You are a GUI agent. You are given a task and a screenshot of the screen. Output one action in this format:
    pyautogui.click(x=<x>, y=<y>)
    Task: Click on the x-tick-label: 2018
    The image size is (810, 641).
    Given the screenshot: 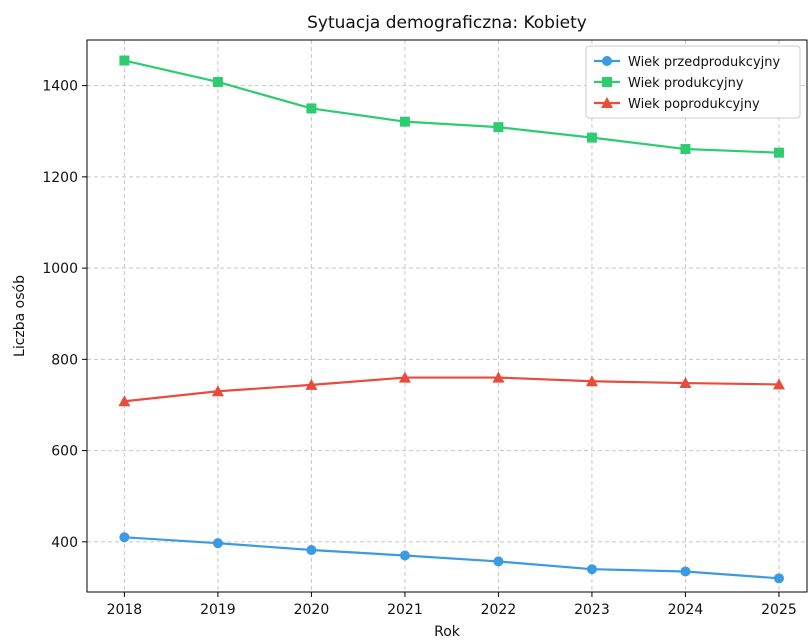 What is the action you would take?
    pyautogui.click(x=125, y=610)
    